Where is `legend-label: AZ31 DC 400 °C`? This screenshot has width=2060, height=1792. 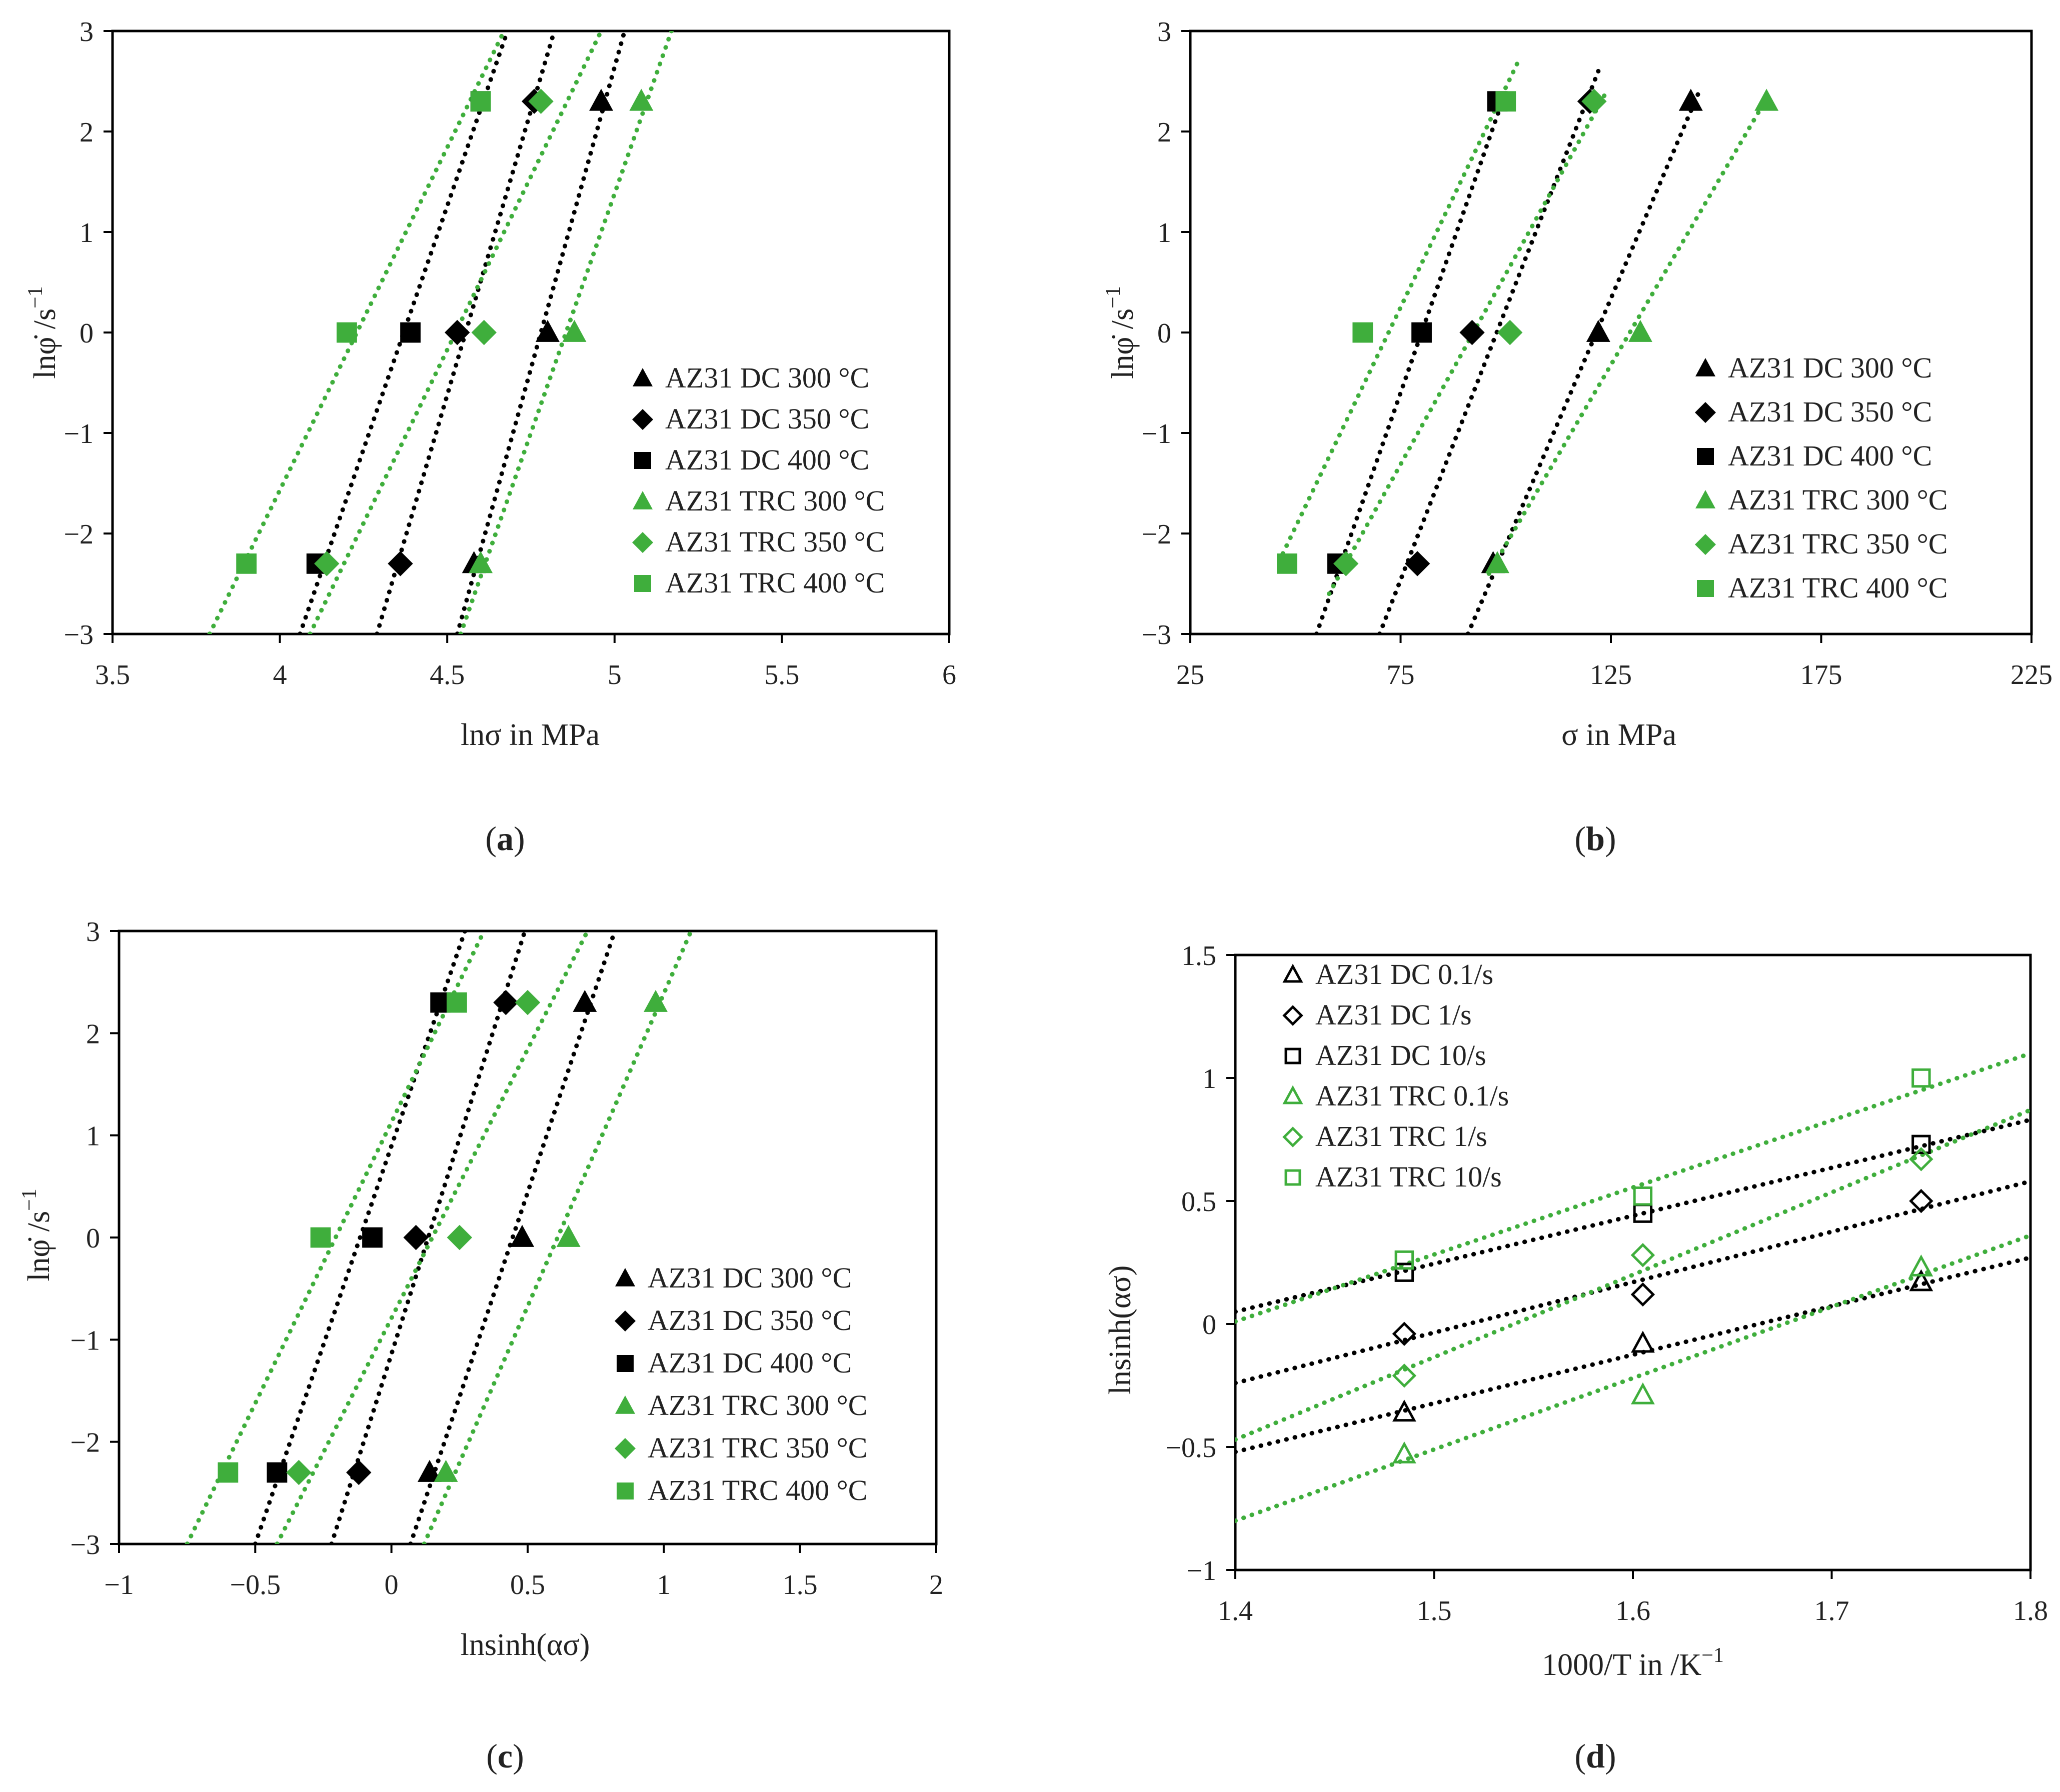 legend-label: AZ31 DC 400 °C is located at coordinates (1830, 456).